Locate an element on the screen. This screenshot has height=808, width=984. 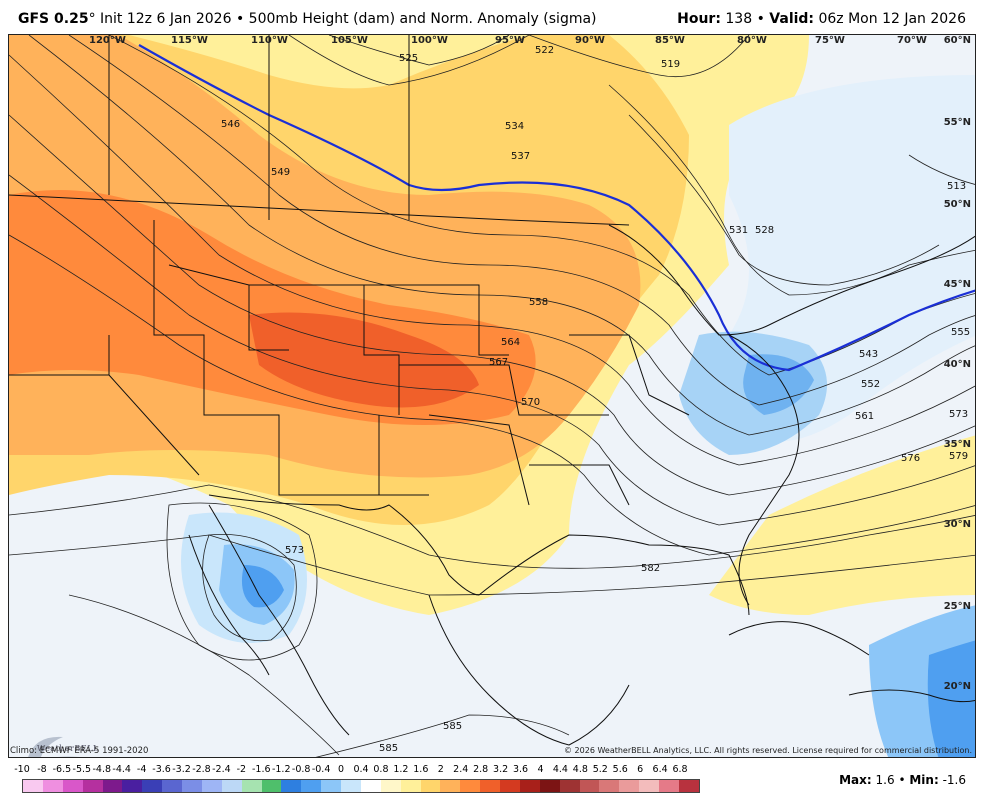
contour-label: 558 is located at coordinates (538, 302).